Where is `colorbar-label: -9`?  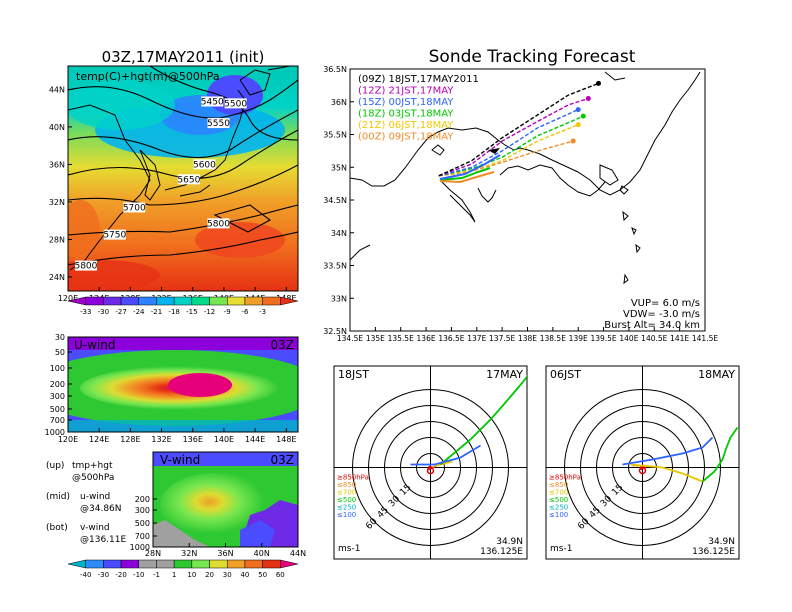
colorbar-label: -9 is located at coordinates (227, 312).